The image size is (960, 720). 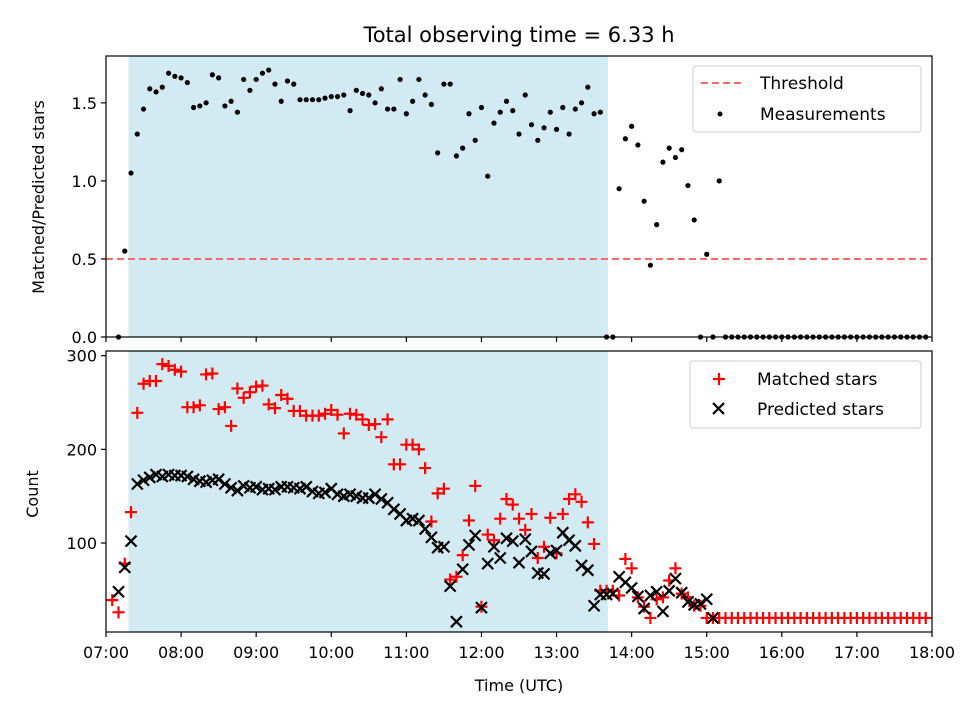 What do you see at coordinates (632, 652) in the screenshot?
I see `x-tick-label: 14:00` at bounding box center [632, 652].